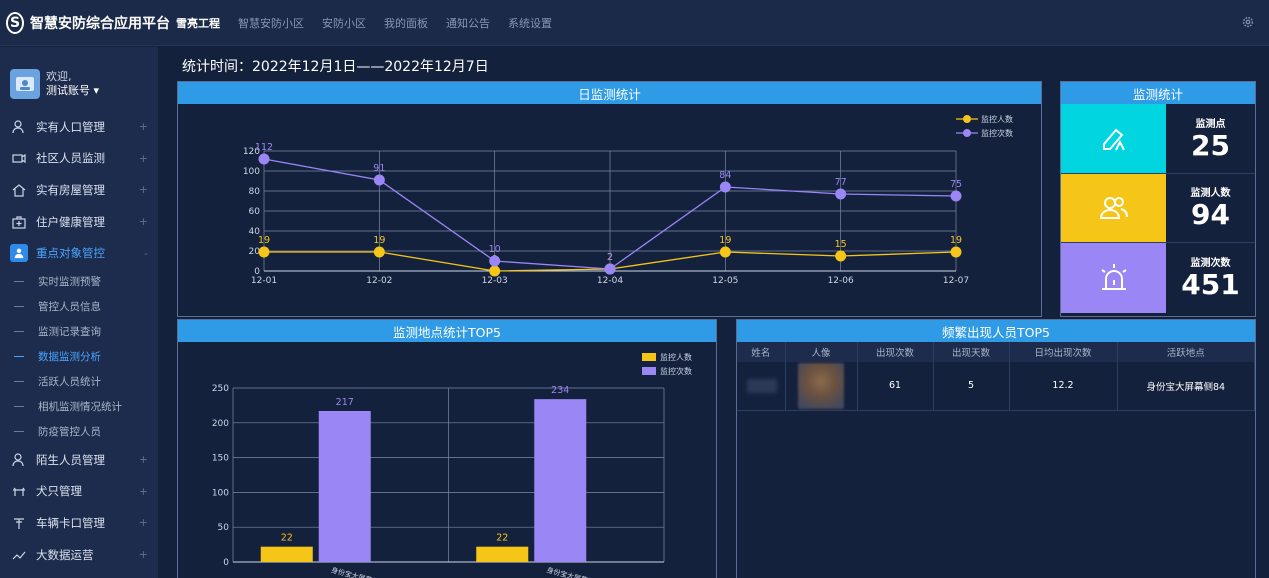  I want to click on subitem-realtime-warning: 实时监测预警, so click(79, 281).